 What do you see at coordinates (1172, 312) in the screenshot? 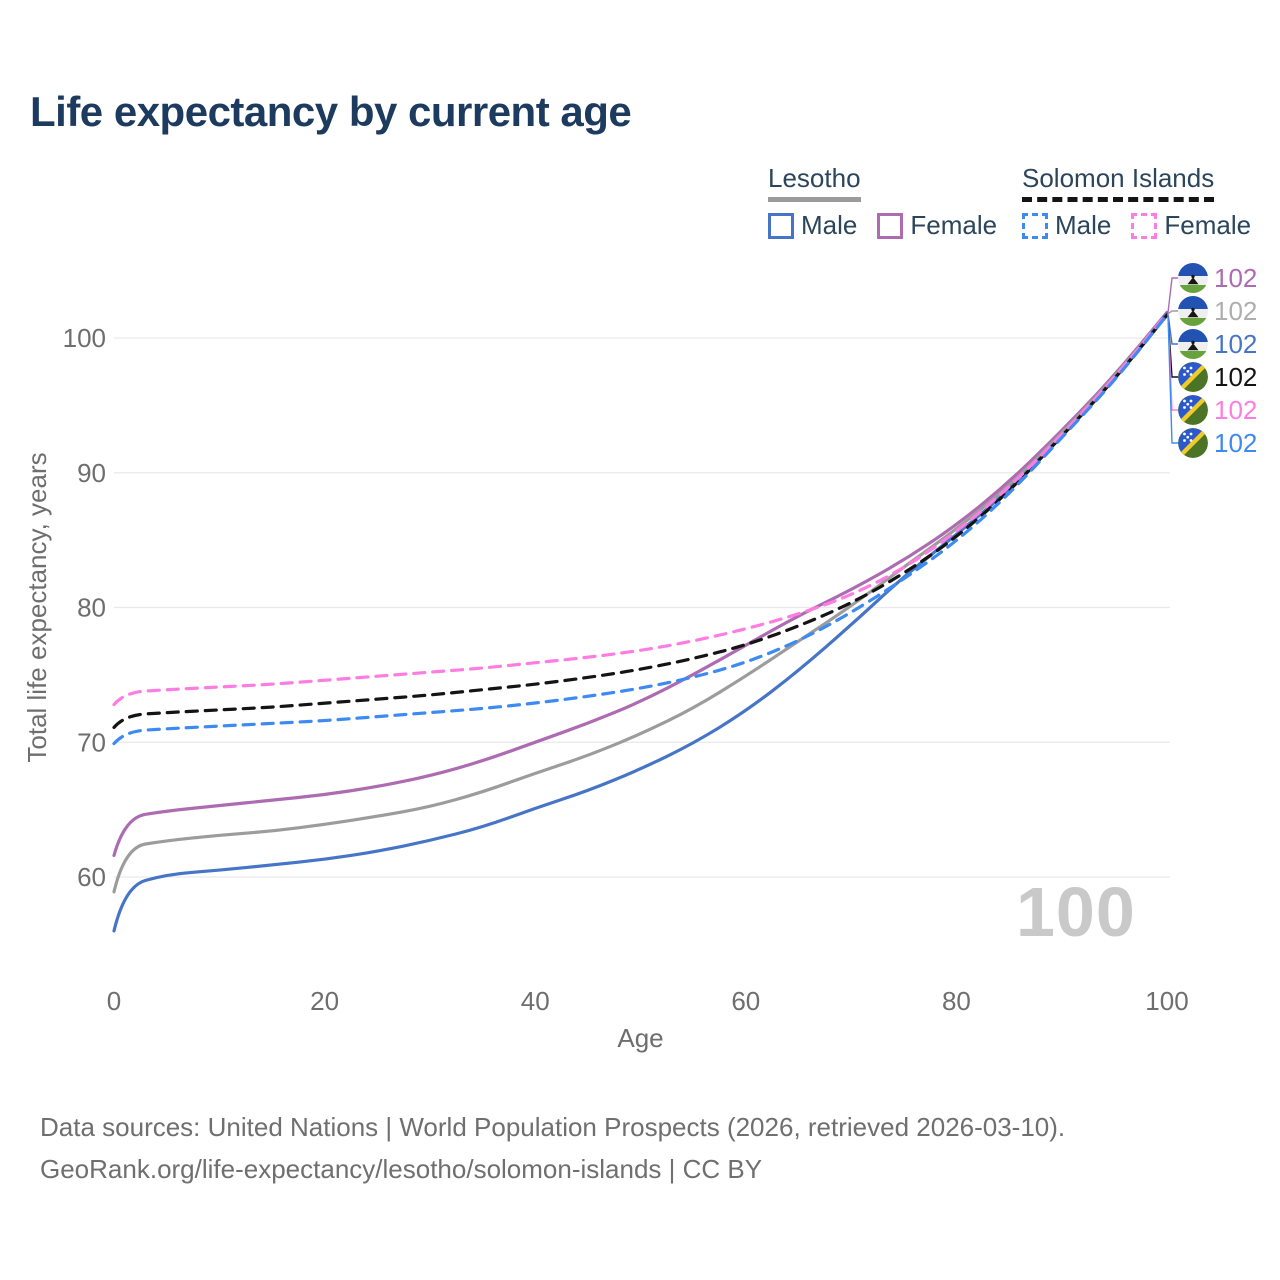
I see `leader-line-lesotho-total` at bounding box center [1172, 312].